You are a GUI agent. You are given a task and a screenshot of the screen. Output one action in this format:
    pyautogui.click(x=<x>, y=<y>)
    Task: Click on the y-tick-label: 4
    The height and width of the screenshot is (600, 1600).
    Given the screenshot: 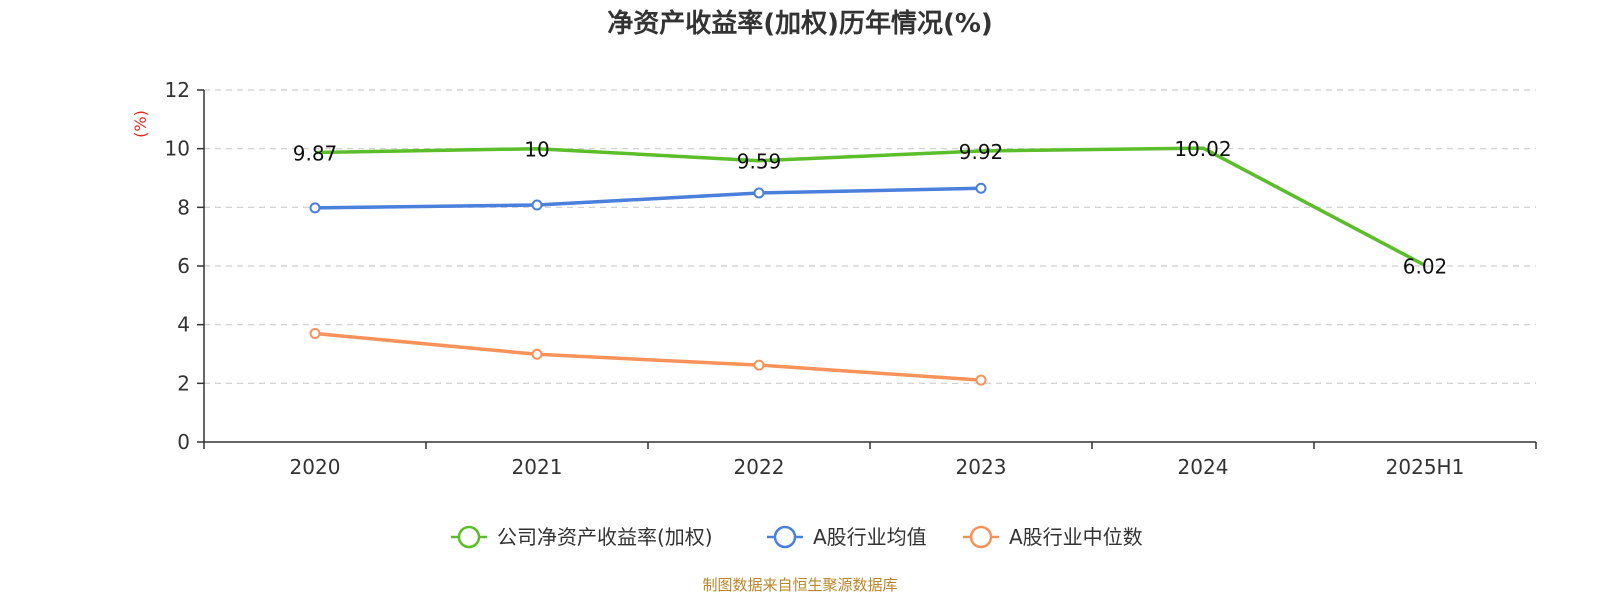 What is the action you would take?
    pyautogui.click(x=183, y=325)
    